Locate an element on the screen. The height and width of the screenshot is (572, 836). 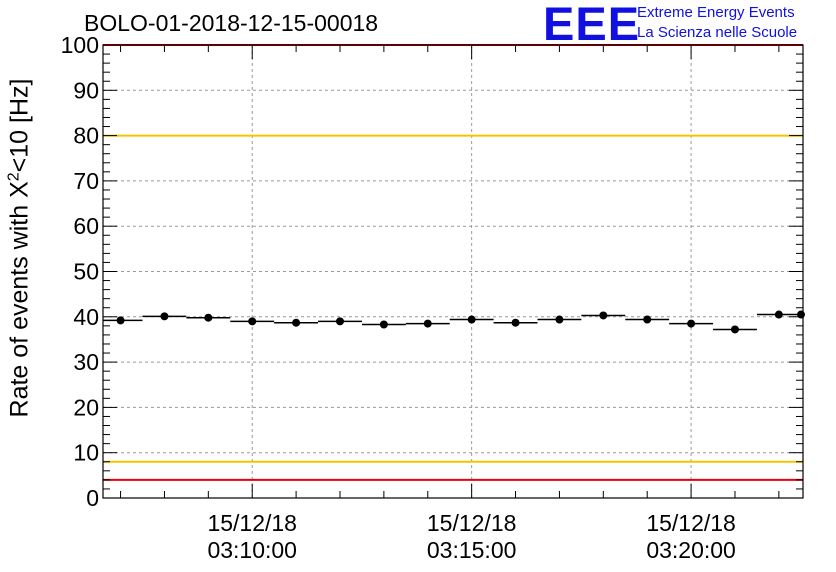
y-tick-label: 90 is located at coordinates (86, 90).